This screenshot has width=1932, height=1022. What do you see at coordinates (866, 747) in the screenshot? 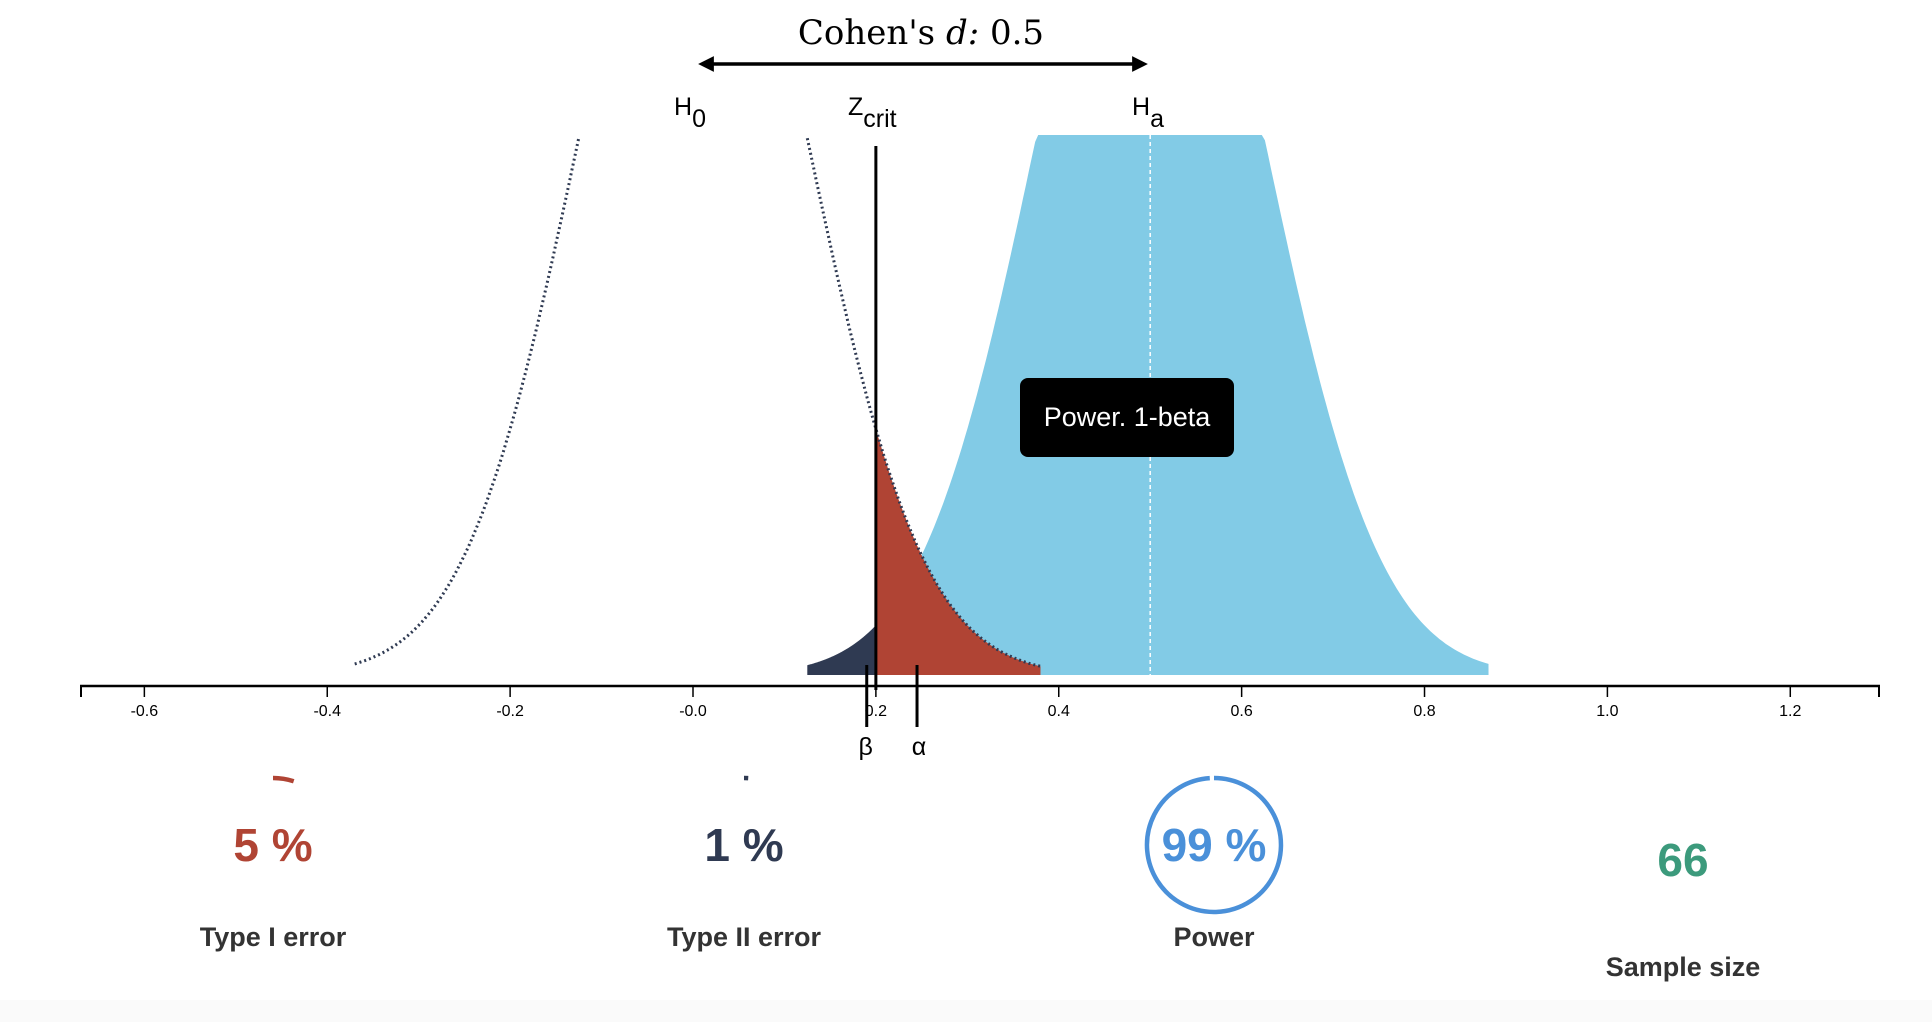
I see `beta-label: β` at bounding box center [866, 747].